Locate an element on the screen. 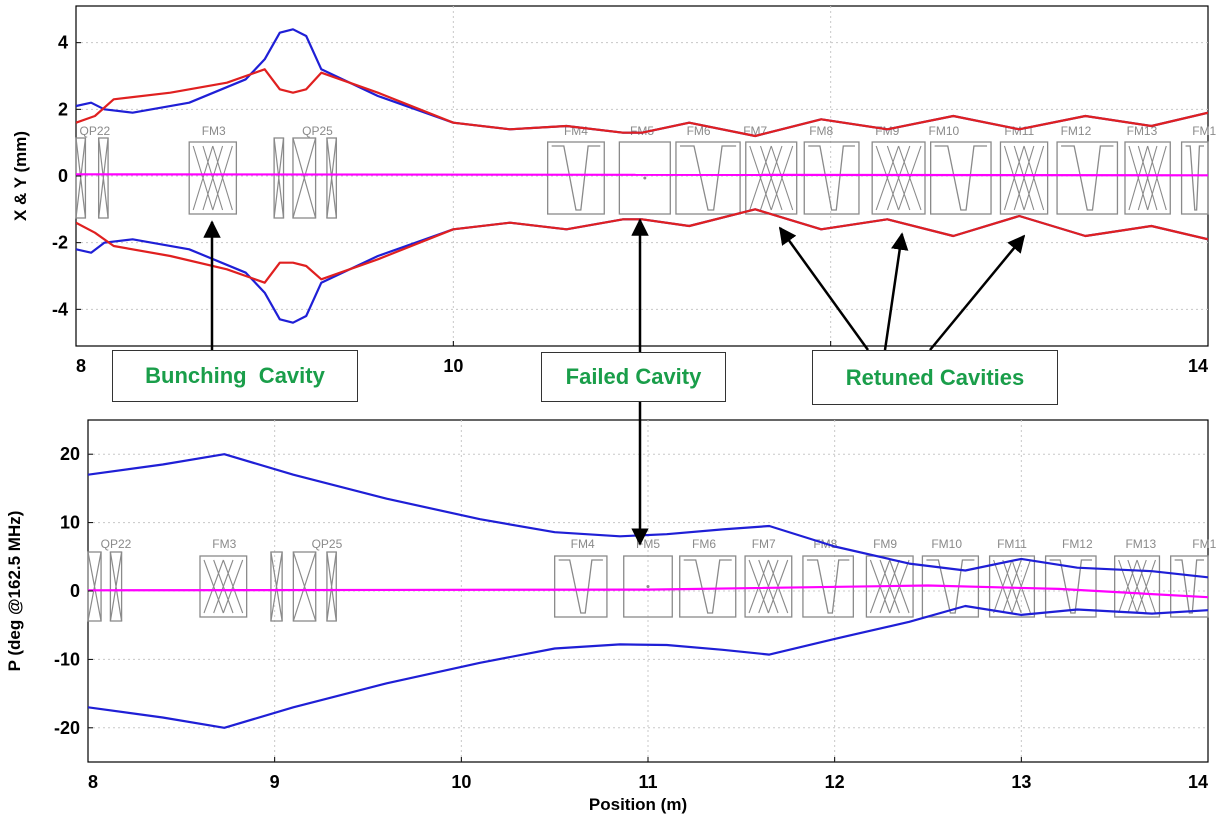 Image resolution: width=1221 pixels, height=821 pixels. y-axis-label: P (deg @162.5 MHz) is located at coordinates (14, 591).